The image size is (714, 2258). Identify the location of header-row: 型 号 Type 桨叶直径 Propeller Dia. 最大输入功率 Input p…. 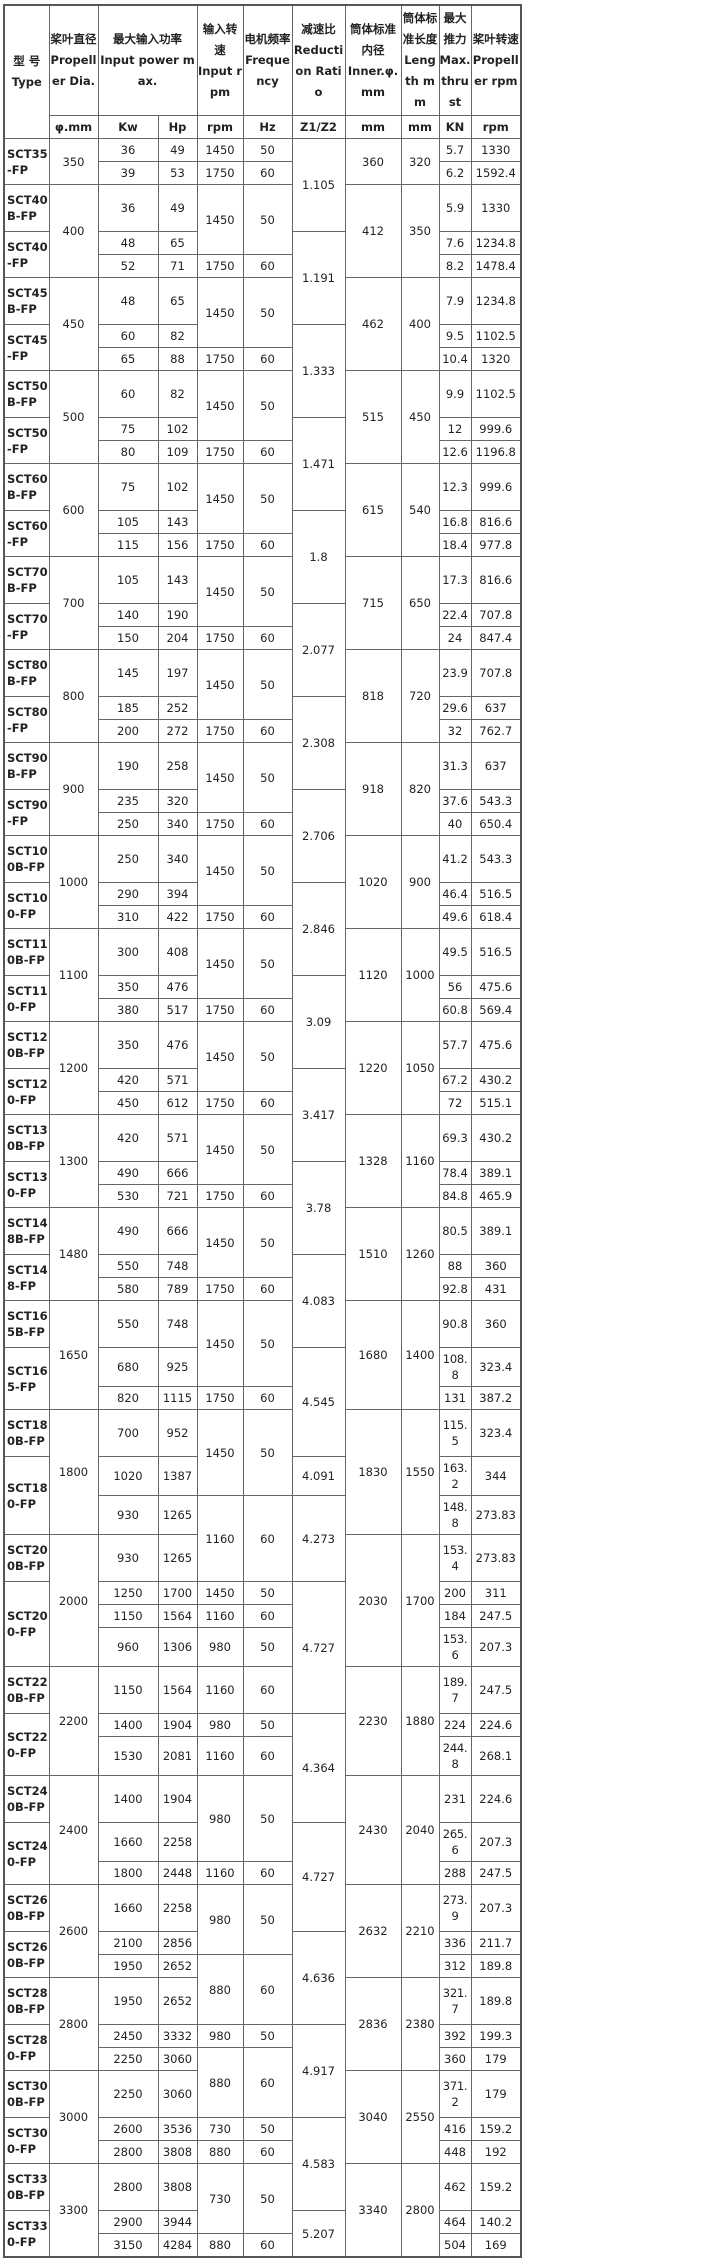
(262, 71).